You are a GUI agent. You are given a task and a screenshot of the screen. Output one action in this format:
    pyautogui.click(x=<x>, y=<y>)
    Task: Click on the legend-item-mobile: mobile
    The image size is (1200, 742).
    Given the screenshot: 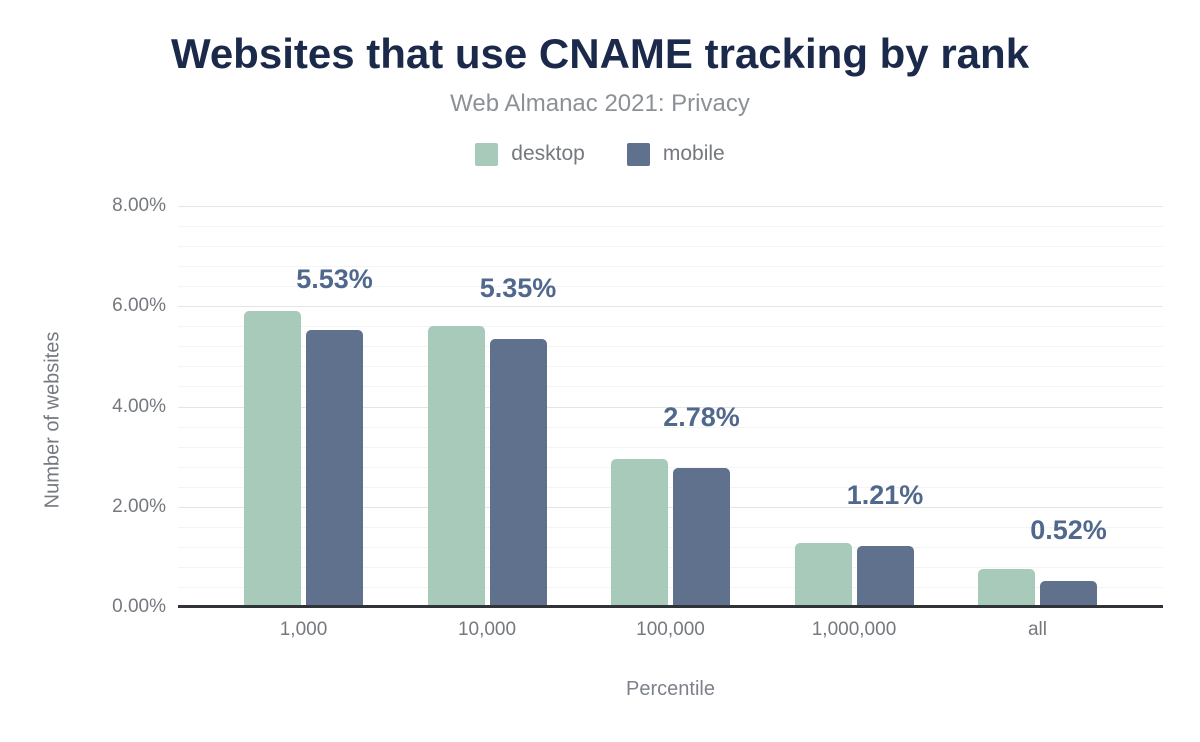 What is the action you would take?
    pyautogui.click(x=675, y=154)
    